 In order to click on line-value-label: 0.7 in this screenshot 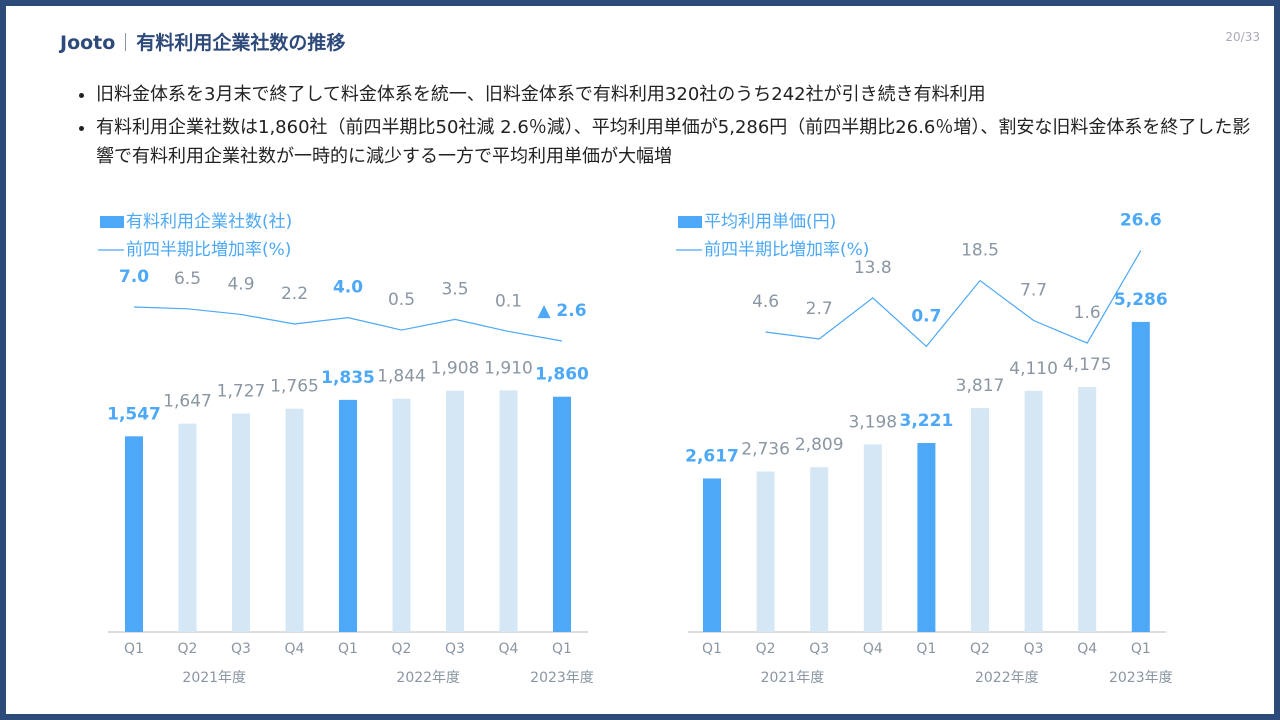, I will do `click(926, 316)`.